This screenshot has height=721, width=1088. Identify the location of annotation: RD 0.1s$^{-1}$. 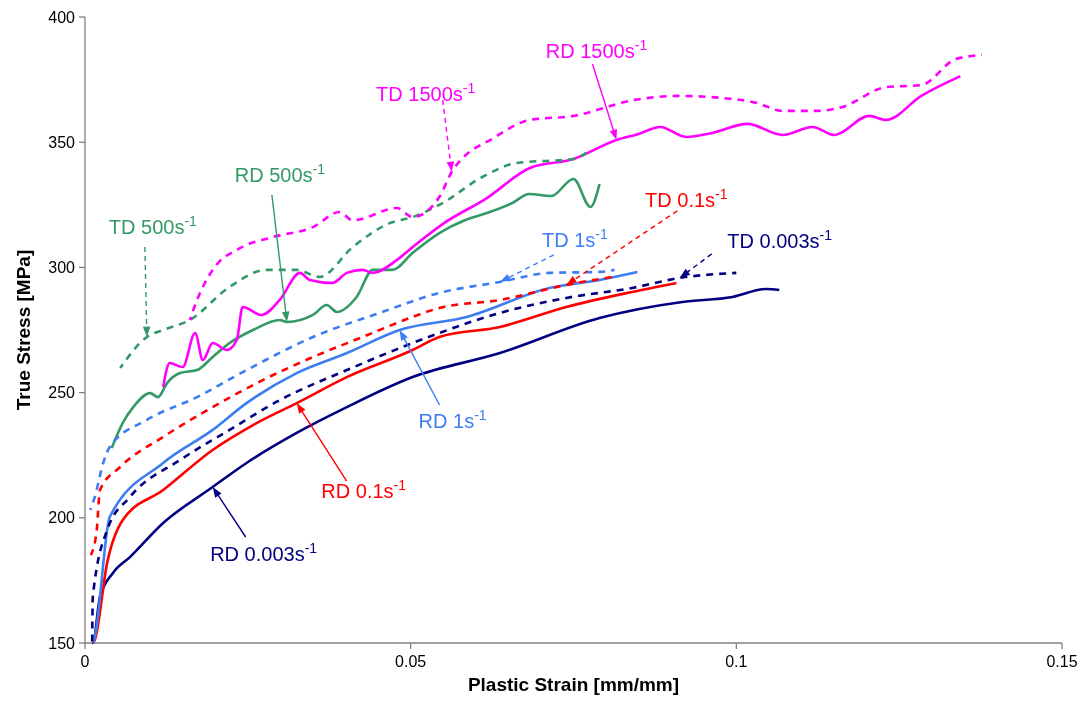
(364, 490).